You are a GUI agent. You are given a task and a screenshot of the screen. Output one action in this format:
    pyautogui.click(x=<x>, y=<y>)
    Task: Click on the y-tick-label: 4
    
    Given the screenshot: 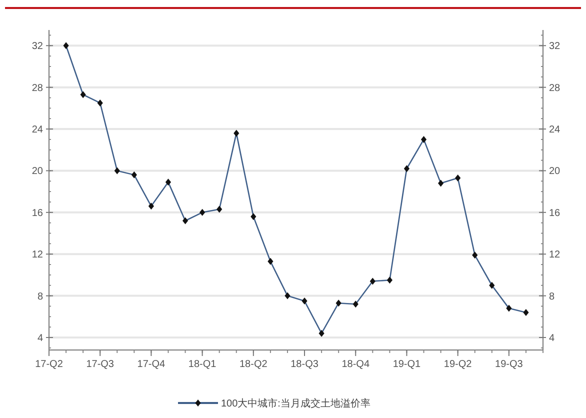 What is the action you would take?
    pyautogui.click(x=40, y=338)
    